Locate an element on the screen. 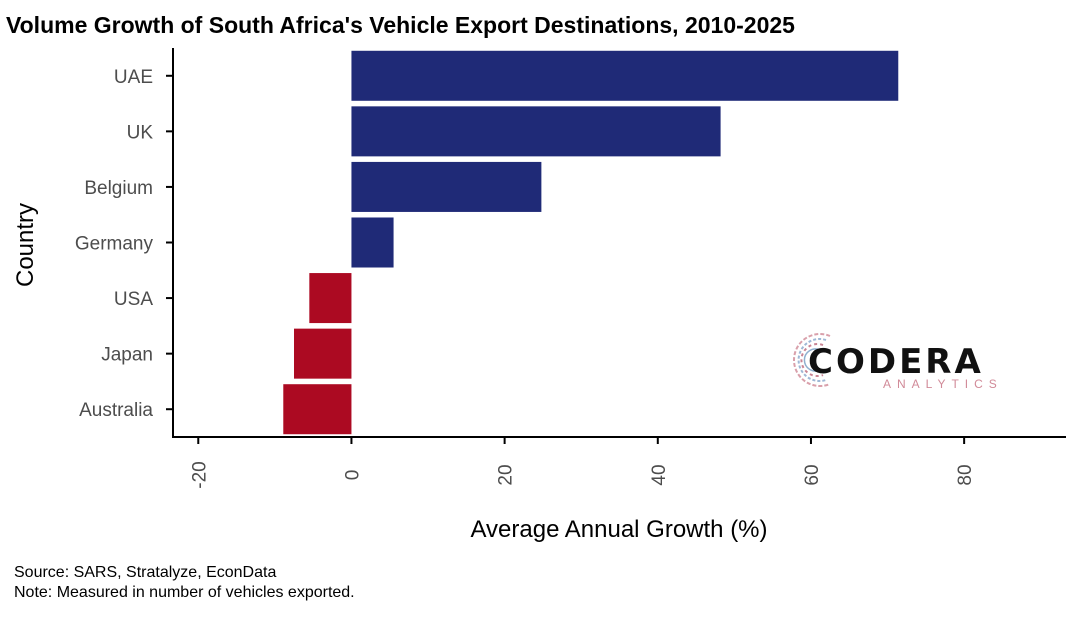 This screenshot has height=617, width=1080. bar-usa is located at coordinates (330, 298).